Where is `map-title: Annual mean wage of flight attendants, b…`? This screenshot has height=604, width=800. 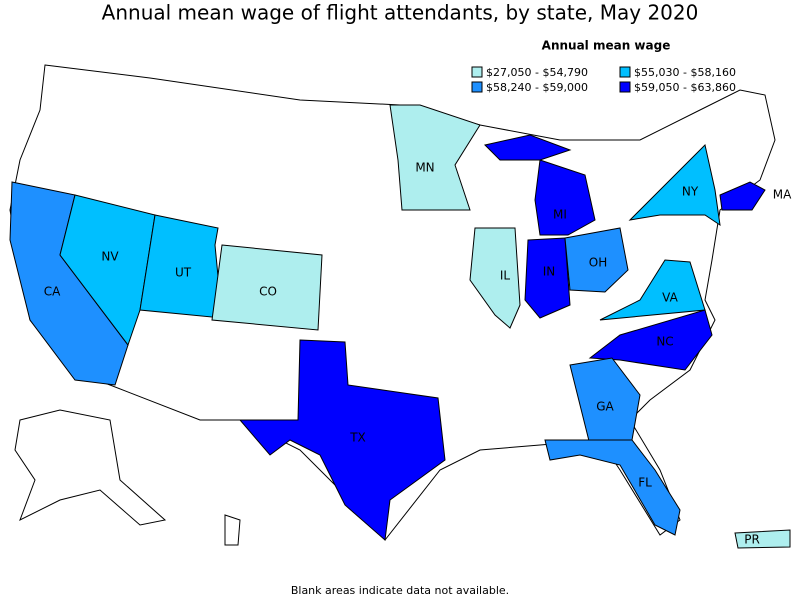
map-title: Annual mean wage of flight attendants, b… is located at coordinates (400, 13).